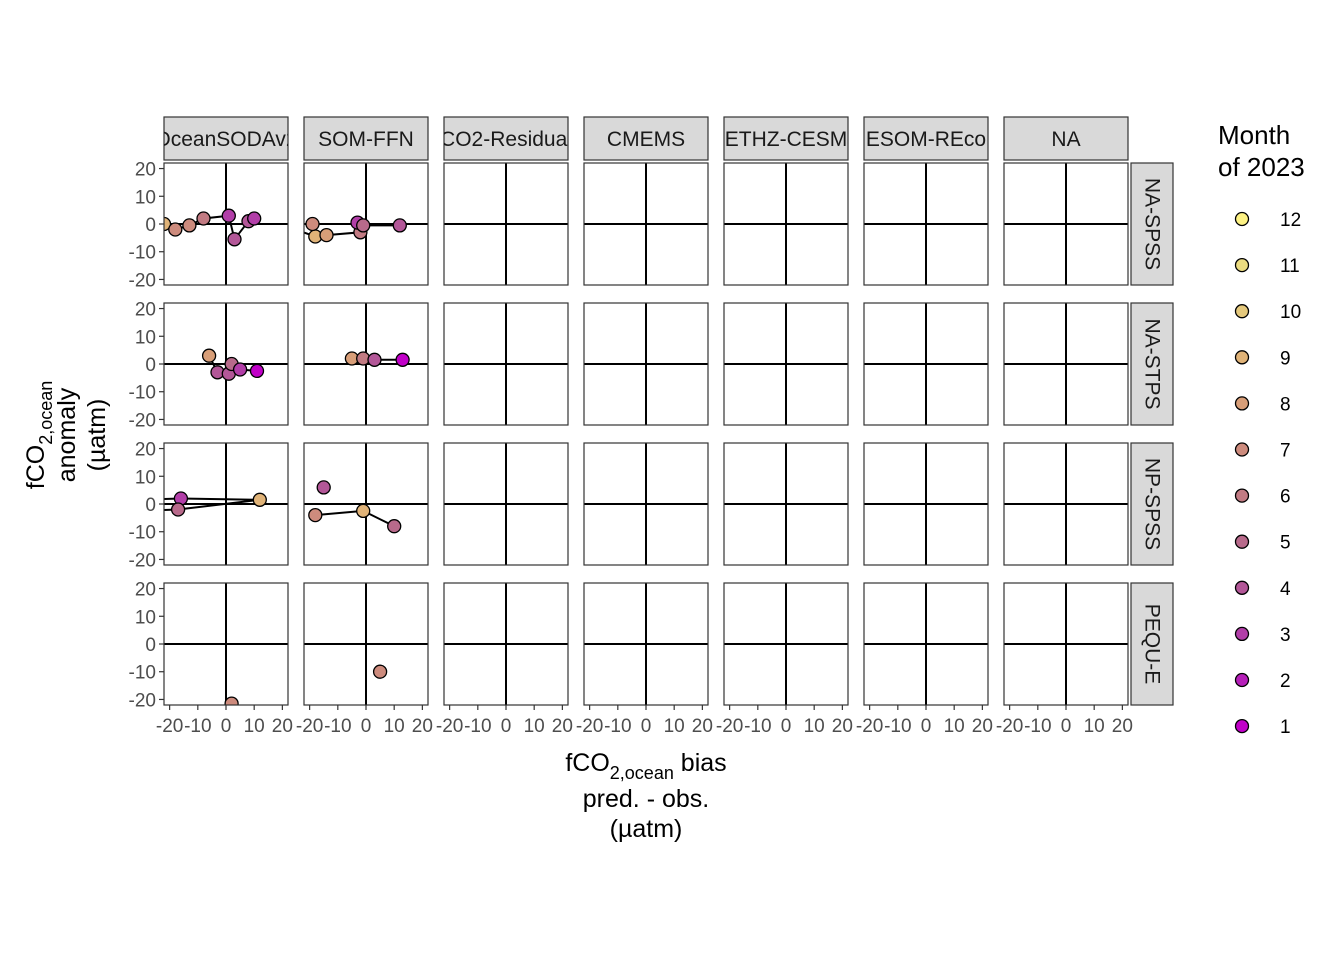 The height and width of the screenshot is (960, 1344). What do you see at coordinates (226, 224) in the screenshot?
I see `panel-na-spss-oceansodav2` at bounding box center [226, 224].